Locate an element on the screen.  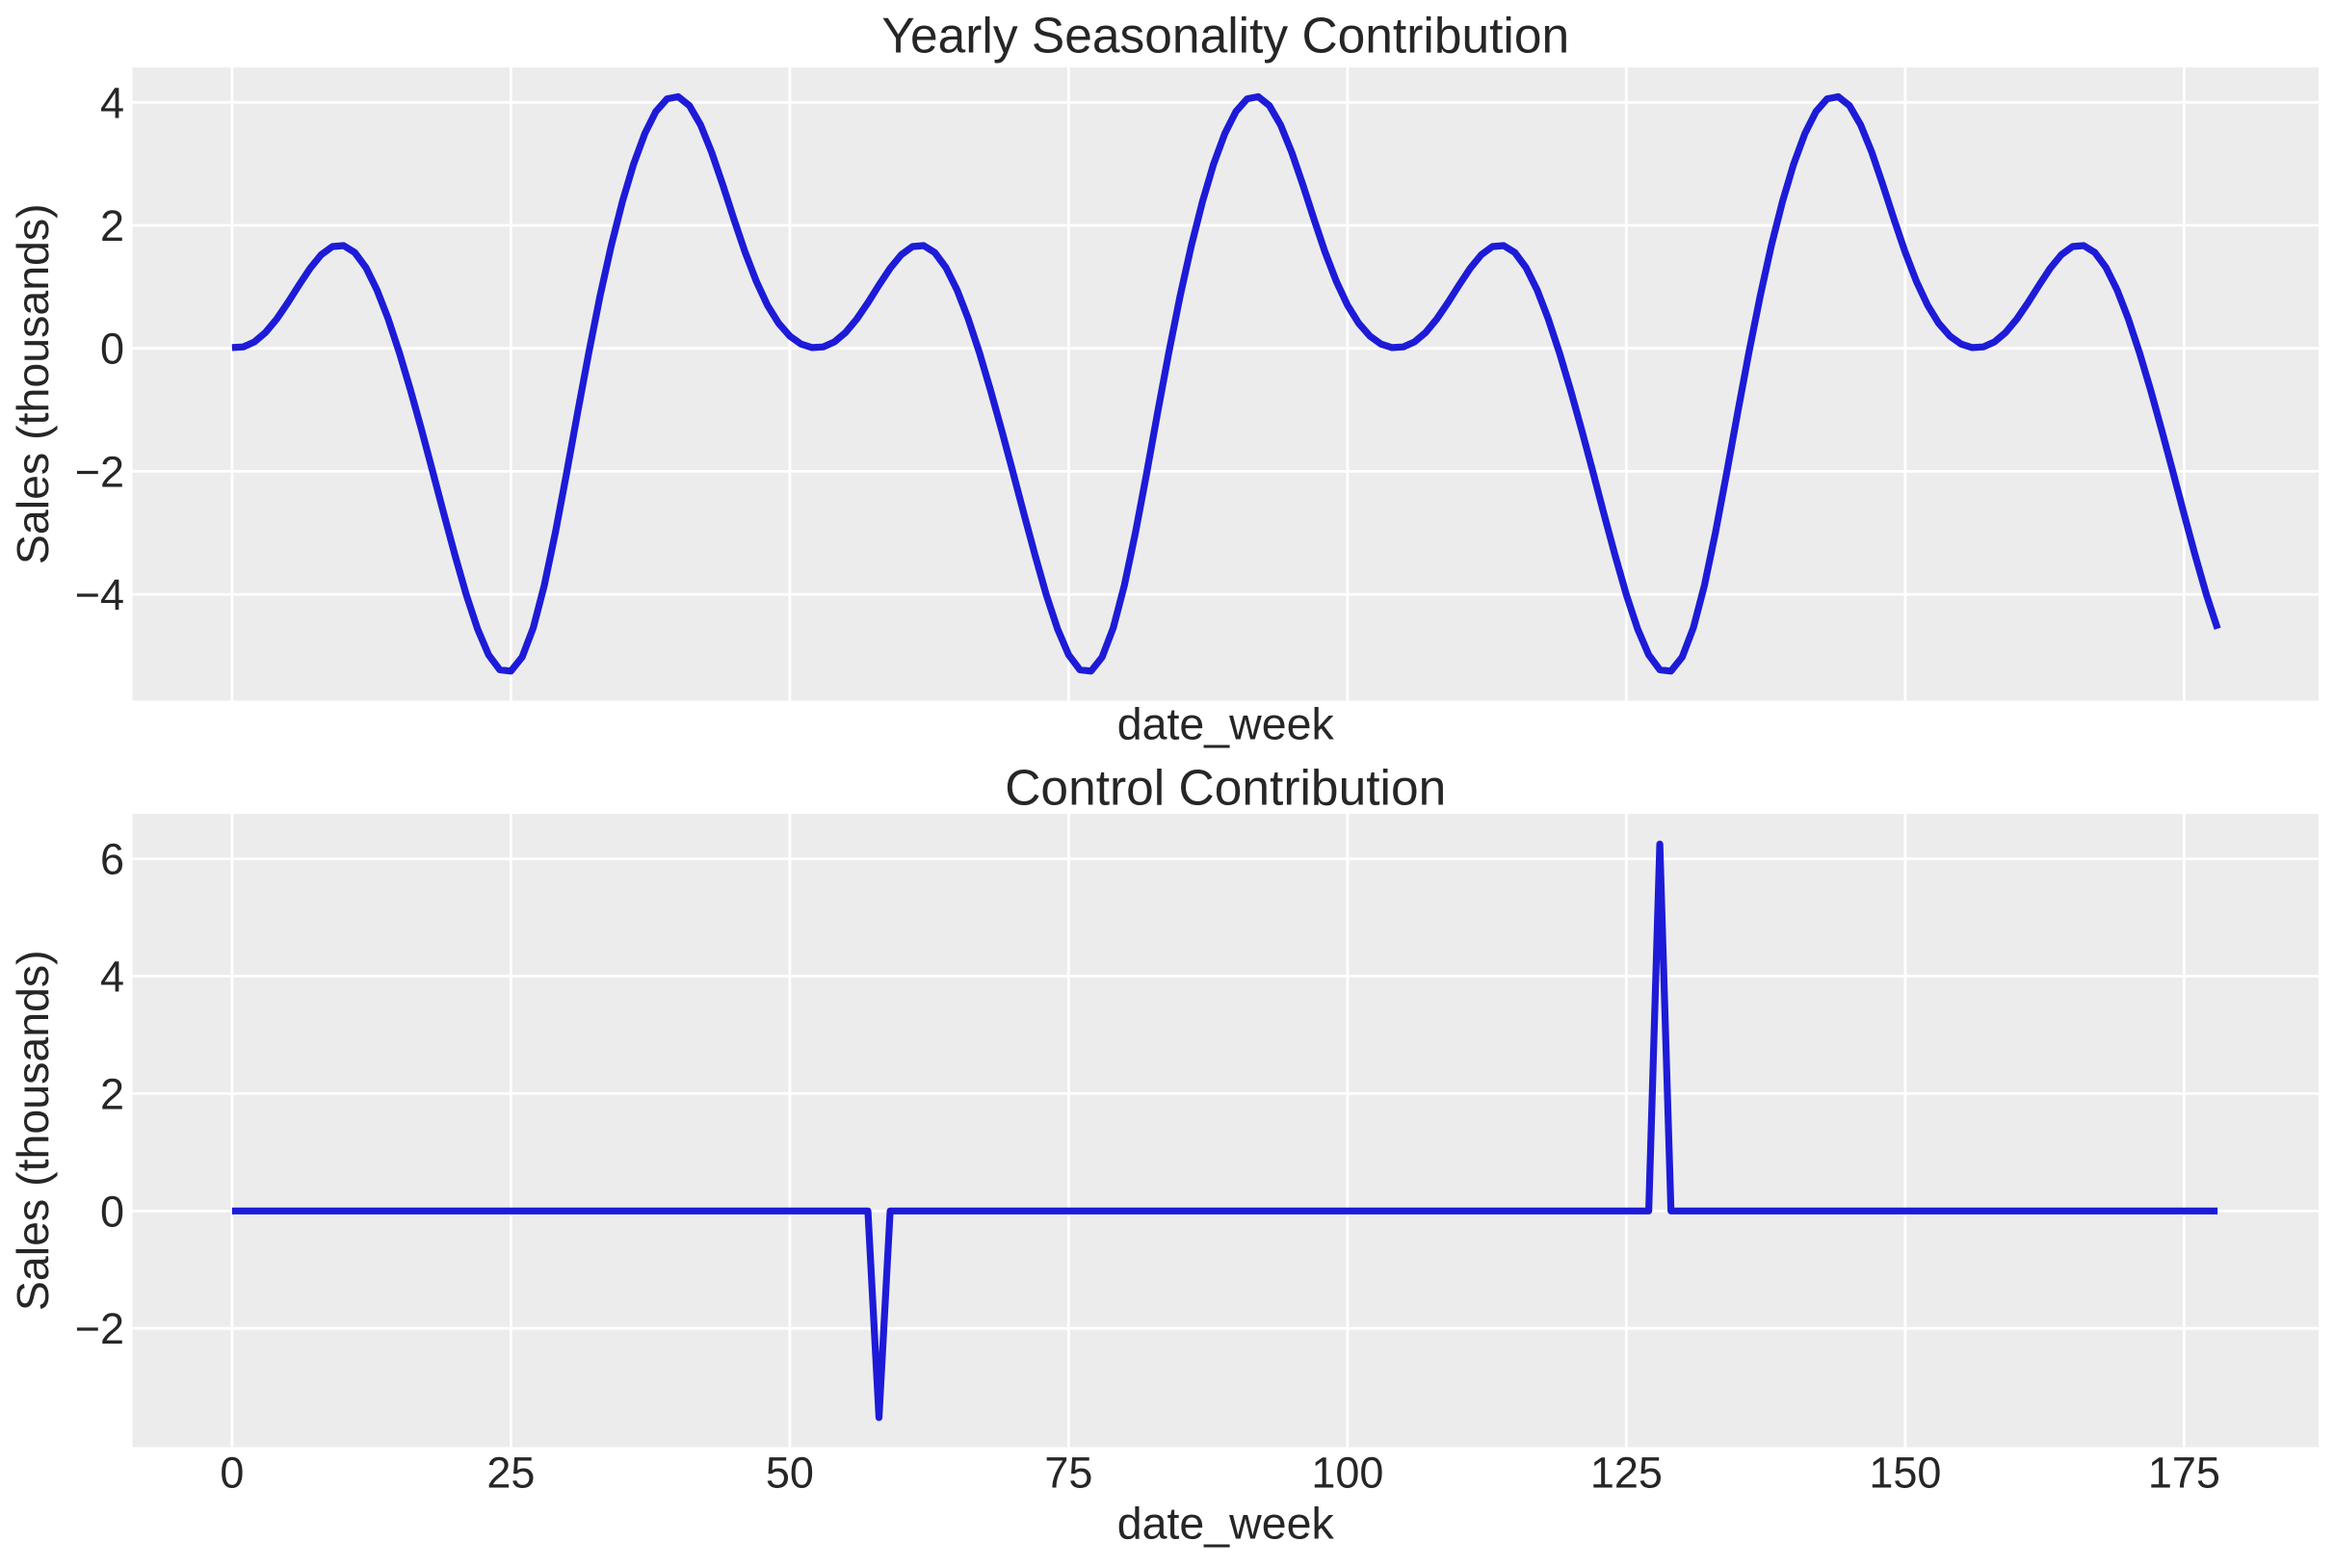
svg-text:Yearly Seasonality Contributio: Yearly Seasonality Contribution is located at coordinates (1225, 36).